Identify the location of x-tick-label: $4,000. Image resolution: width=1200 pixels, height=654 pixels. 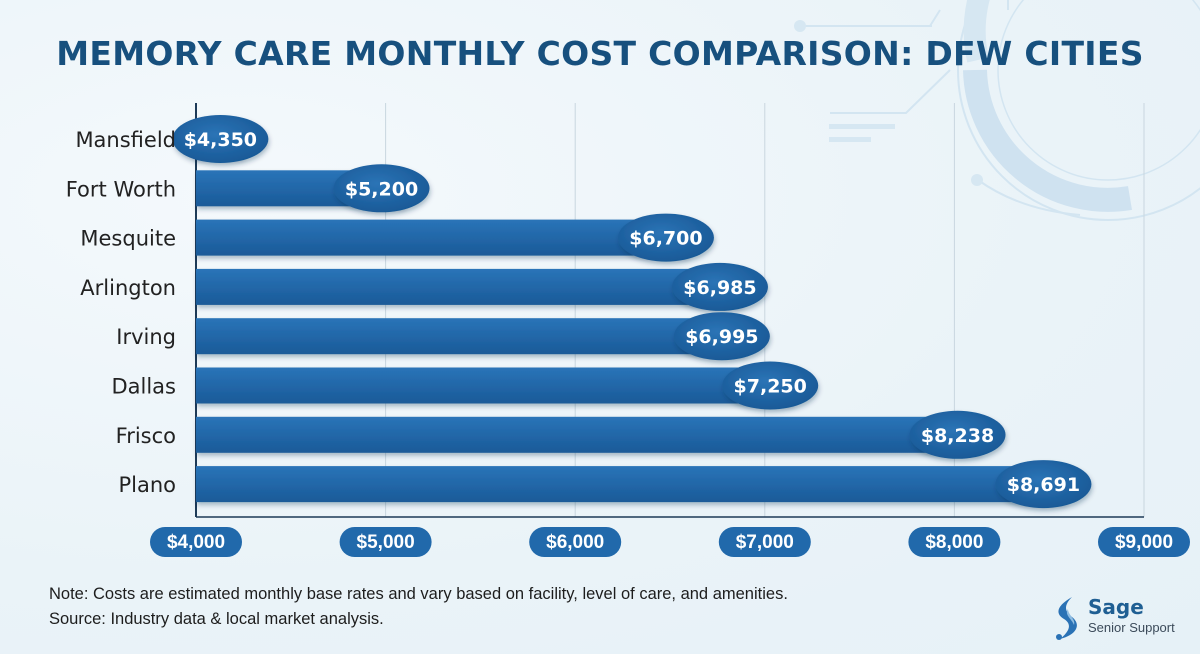
(196, 542).